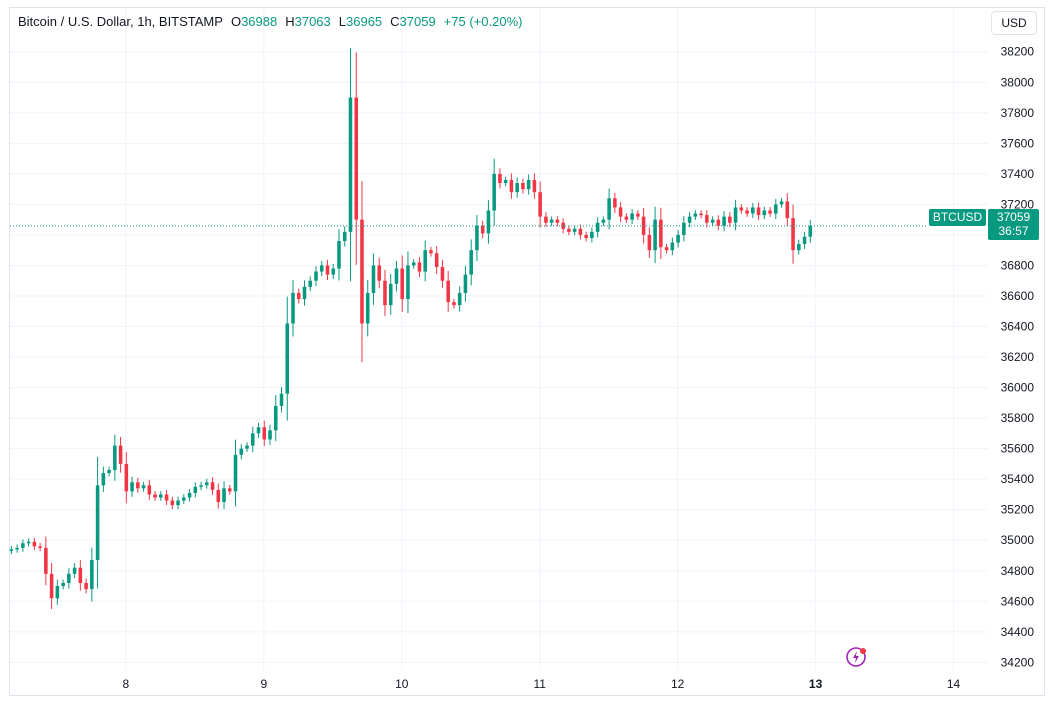  I want to click on x-tick-label: 8, so click(126, 684).